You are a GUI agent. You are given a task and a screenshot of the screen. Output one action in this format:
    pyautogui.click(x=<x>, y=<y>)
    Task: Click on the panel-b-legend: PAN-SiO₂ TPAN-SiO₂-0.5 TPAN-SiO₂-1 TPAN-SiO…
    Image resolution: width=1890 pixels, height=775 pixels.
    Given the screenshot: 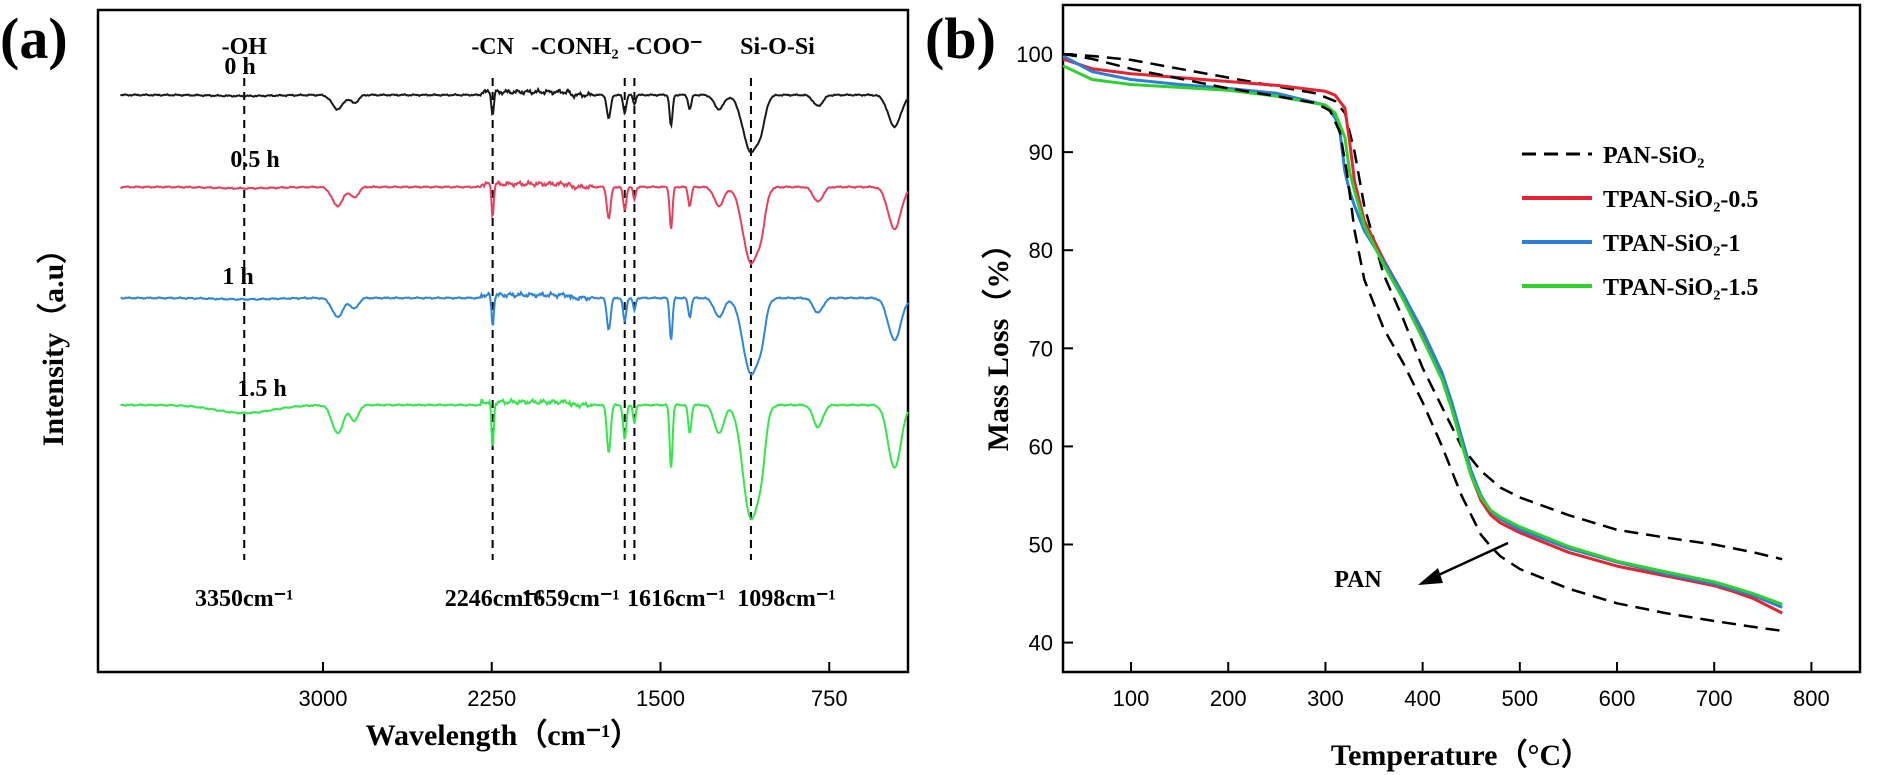 What is the action you would take?
    pyautogui.click(x=1640, y=222)
    